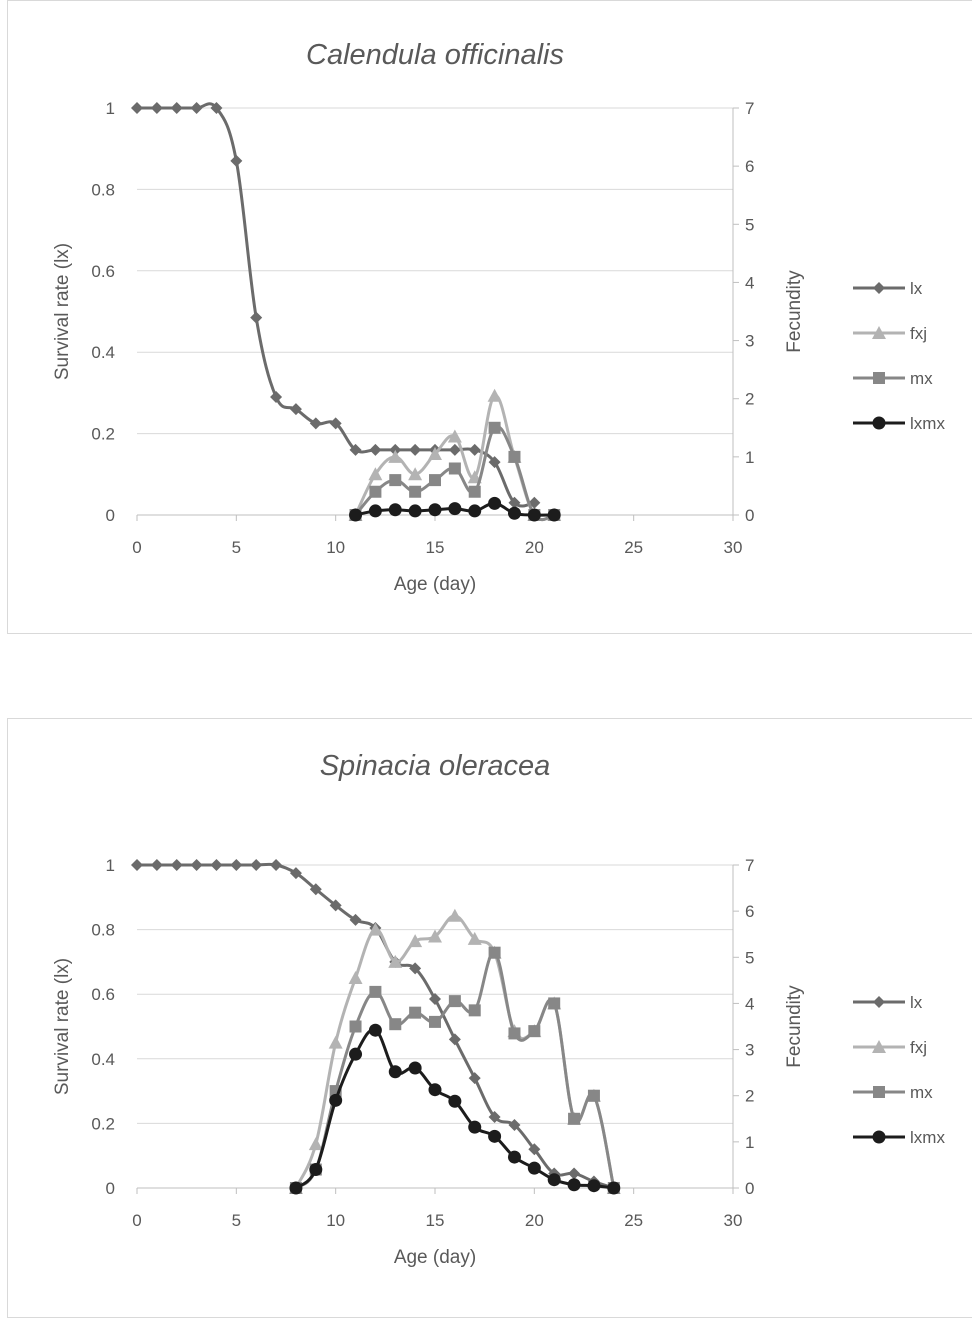 The image size is (972, 1318). I want to click on chart-title: Spinacia oleracea, so click(435, 766).